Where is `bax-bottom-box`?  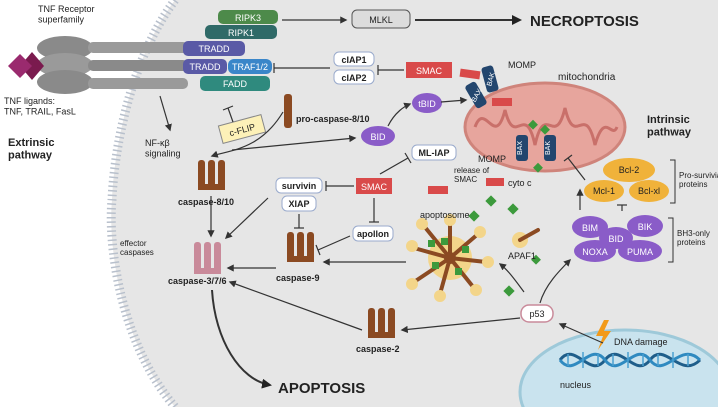 bax-bottom-box is located at coordinates (522, 148).